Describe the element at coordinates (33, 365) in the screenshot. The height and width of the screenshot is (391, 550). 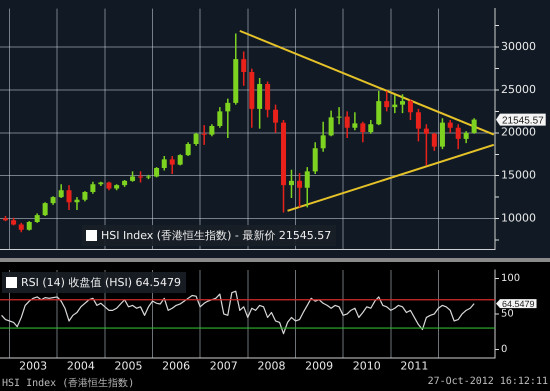
I see `x-tick-label: 2003` at that location.